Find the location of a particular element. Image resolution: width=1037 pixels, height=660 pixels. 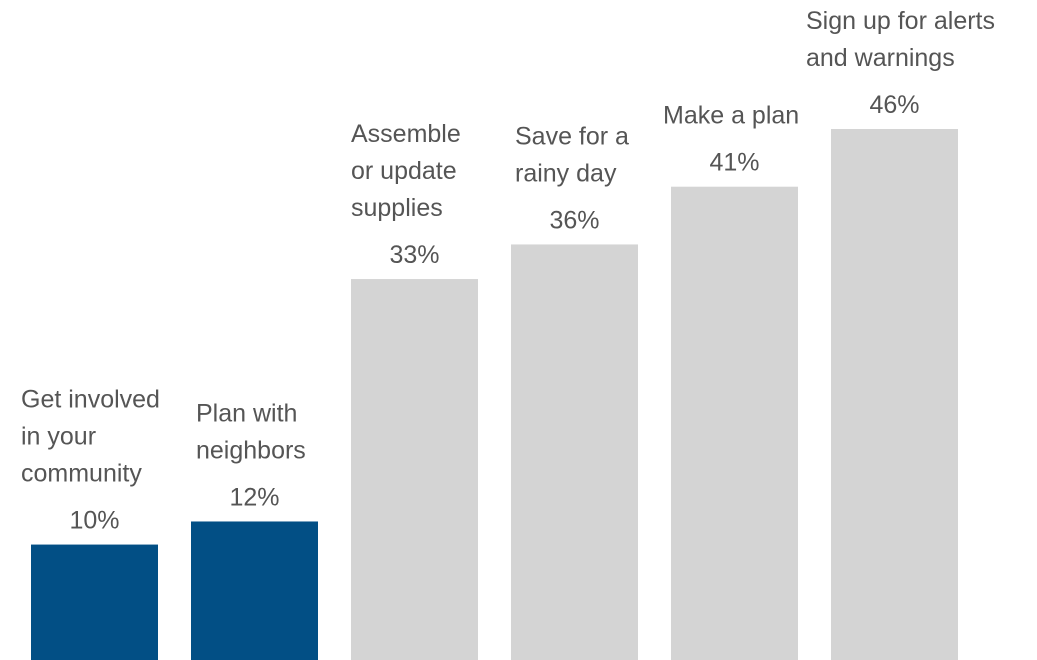

value-label-3: 36% is located at coordinates (574, 220).